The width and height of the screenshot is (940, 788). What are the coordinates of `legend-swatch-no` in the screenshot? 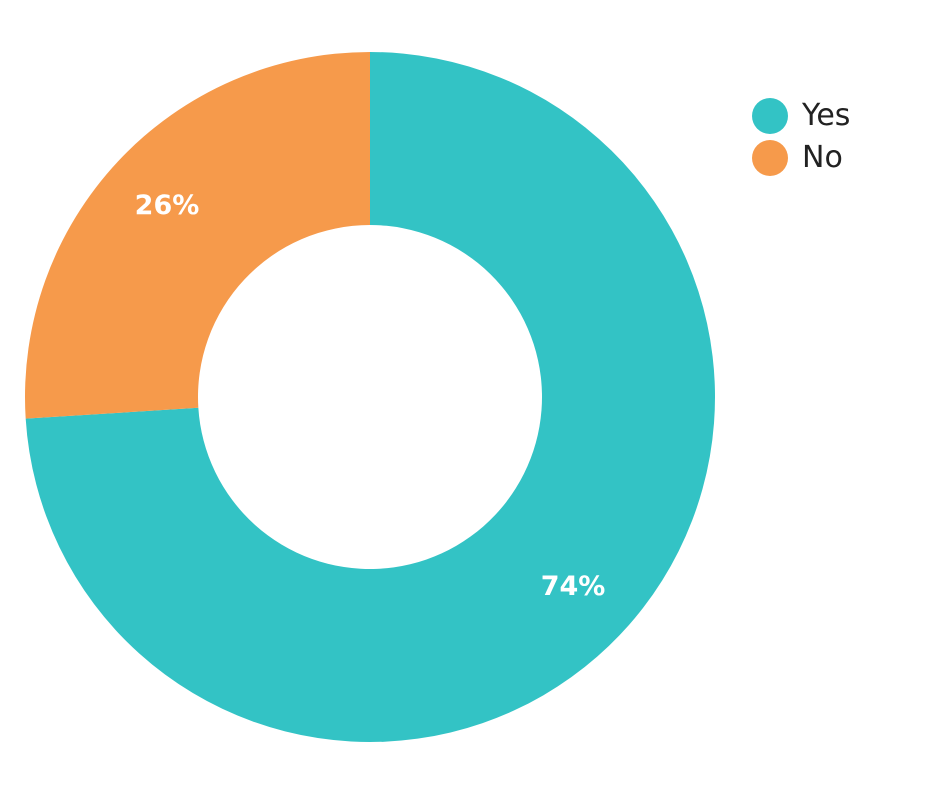 It's located at (770, 158).